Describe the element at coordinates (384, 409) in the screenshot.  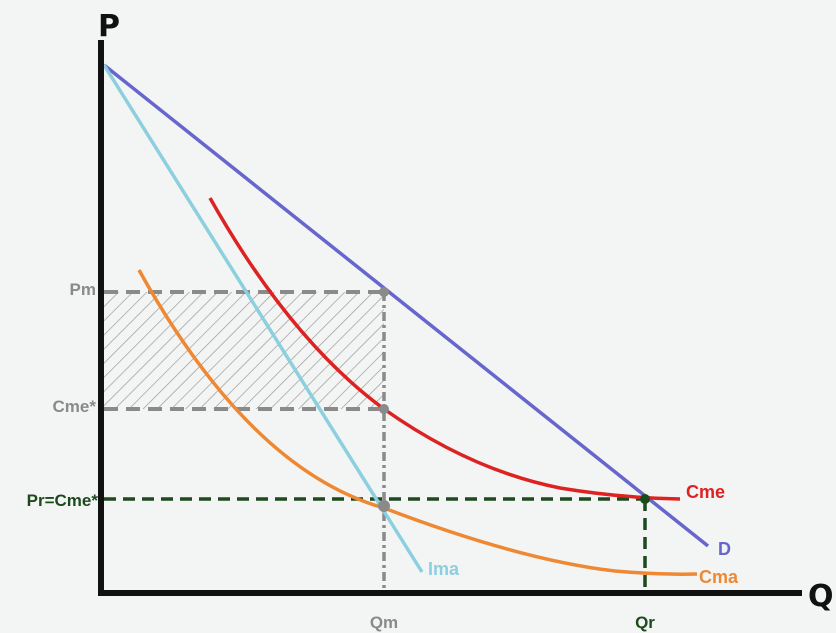
I see `average-cost-at-qm-point` at that location.